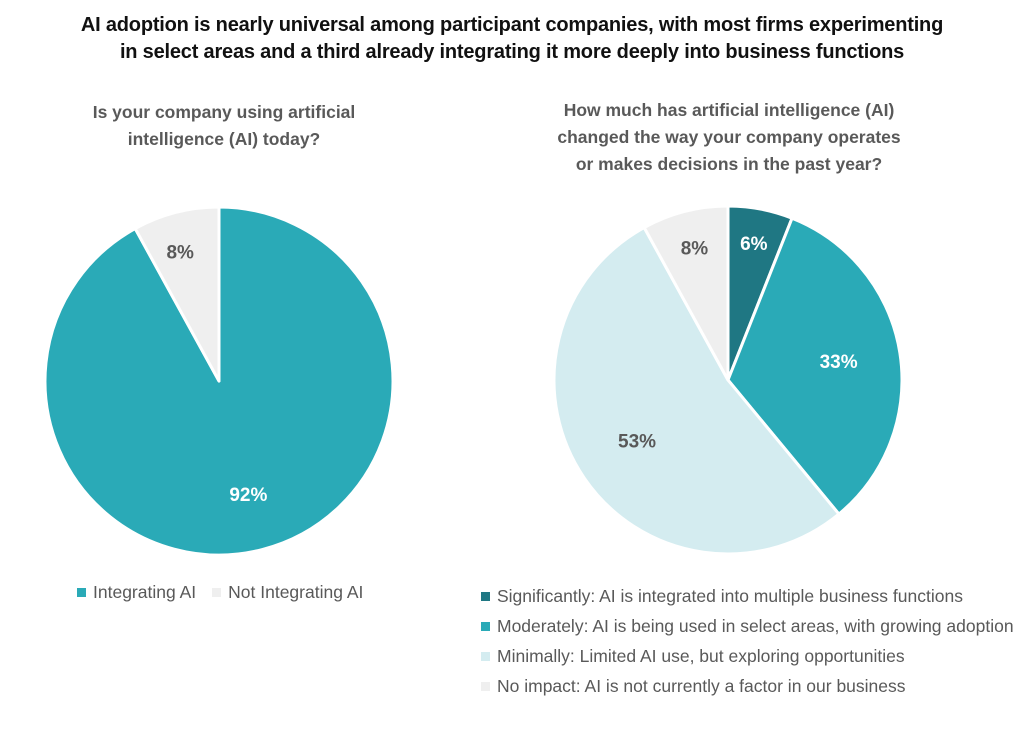 The width and height of the screenshot is (1024, 750). Describe the element at coordinates (180, 253) in the screenshot. I see `slice-label-not-integrating-ai: 8%` at that location.